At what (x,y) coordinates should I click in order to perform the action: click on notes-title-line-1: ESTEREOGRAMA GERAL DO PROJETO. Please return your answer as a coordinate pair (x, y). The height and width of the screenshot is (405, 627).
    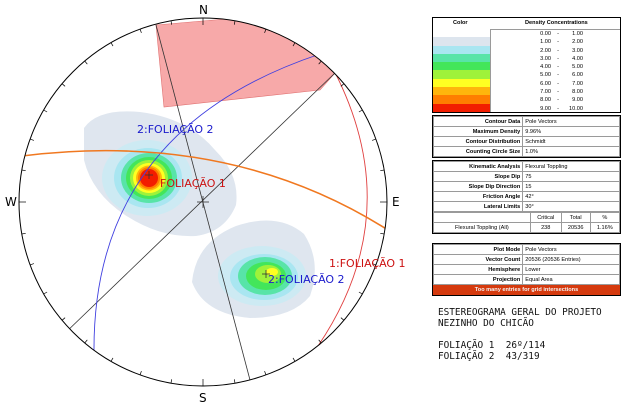
    Looking at the image, I should click on (520, 312).